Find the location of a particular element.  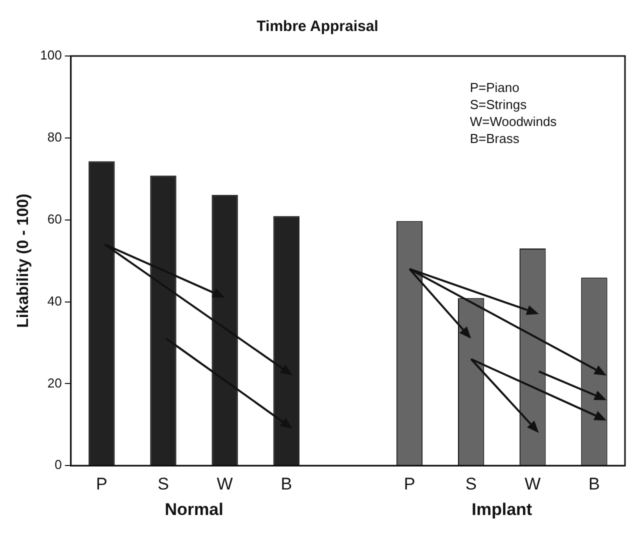

text: Implant is located at coordinates (502, 509).